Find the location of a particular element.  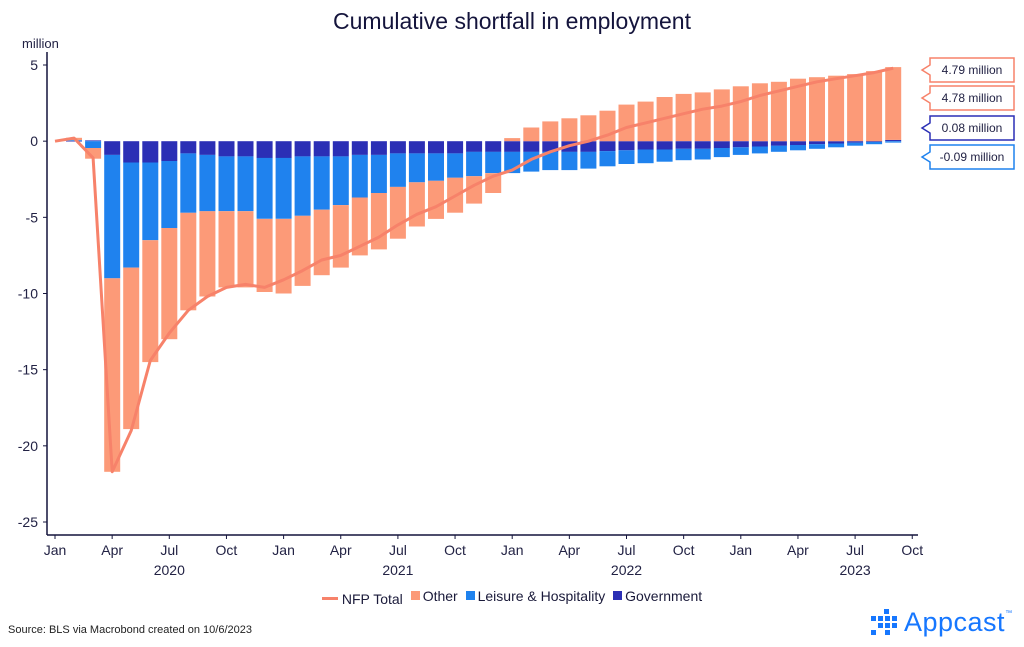

x-tick-label-jan-36: Jan is located at coordinates (741, 550).